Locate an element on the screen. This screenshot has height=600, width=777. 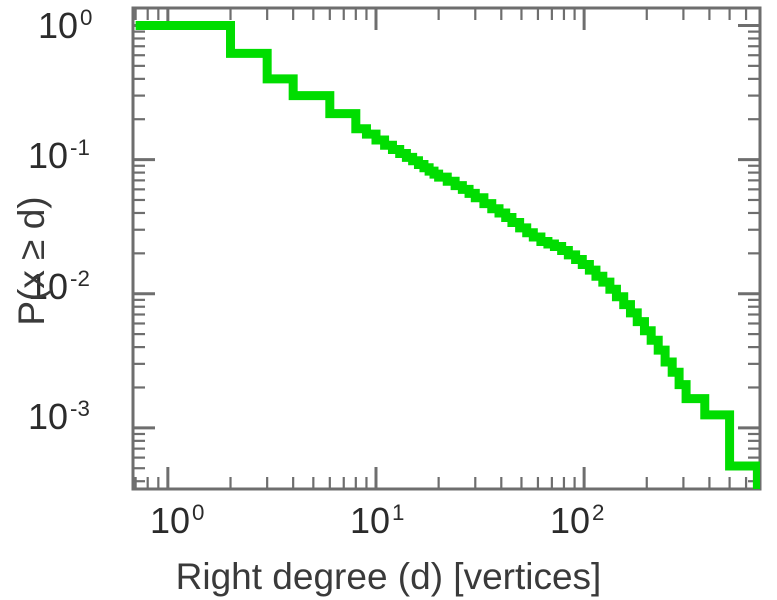
x-tick-label-1e2: 102 is located at coordinates (577, 520).